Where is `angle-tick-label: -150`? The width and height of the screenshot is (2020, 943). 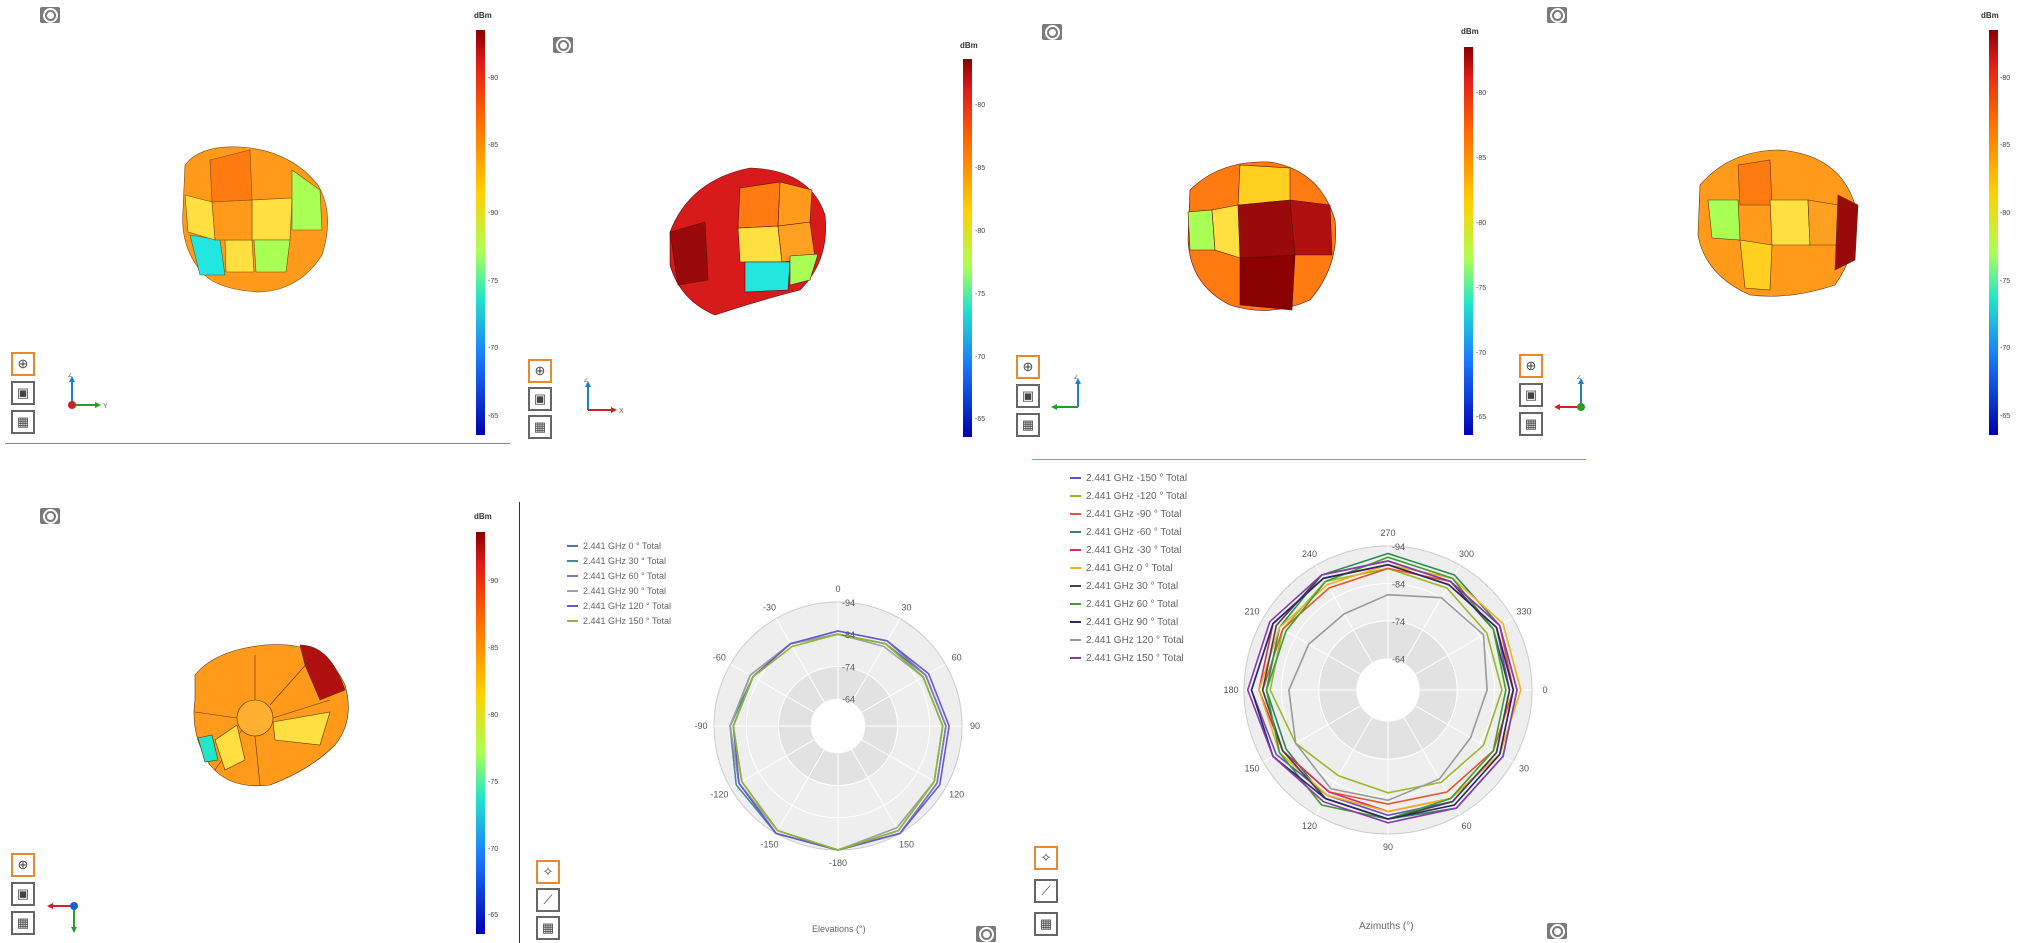
angle-tick-label: -150 is located at coordinates (769, 845).